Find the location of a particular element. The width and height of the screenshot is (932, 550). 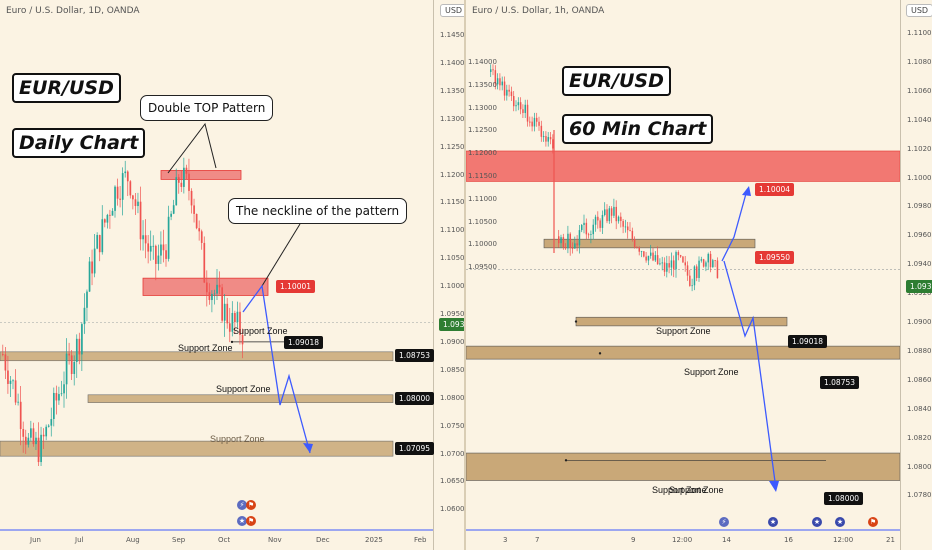

us-flag-event-icon-2: ⚑ is located at coordinates (251, 521).